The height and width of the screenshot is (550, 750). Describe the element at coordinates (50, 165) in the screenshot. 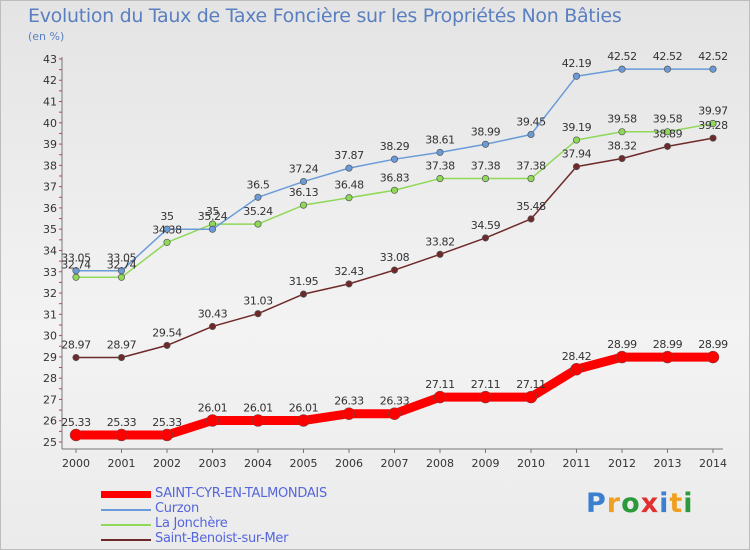

I see `y-tick-label: 38` at that location.